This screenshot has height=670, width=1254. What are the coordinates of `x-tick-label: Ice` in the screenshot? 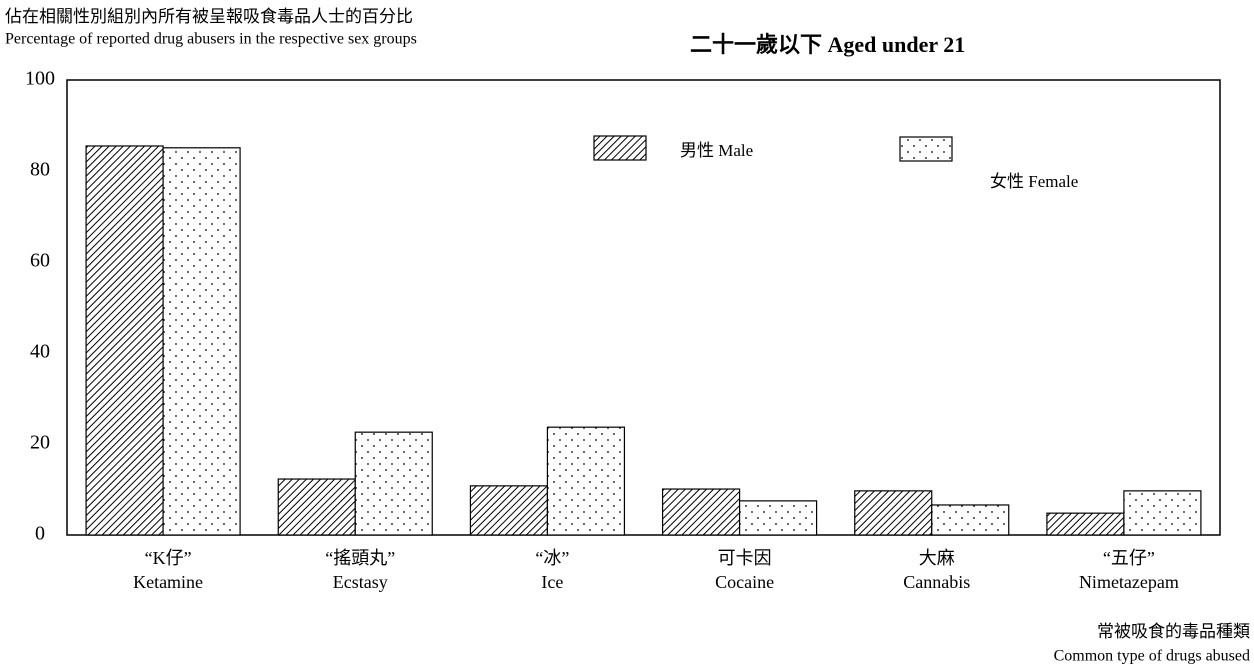 It's located at (552, 582).